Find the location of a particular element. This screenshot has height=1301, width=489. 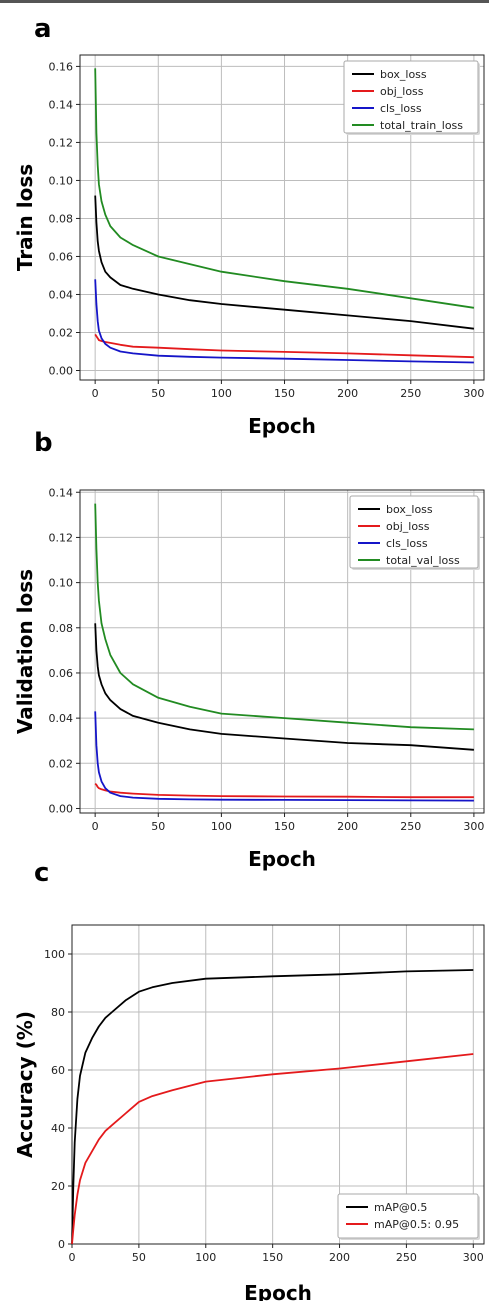

y-axis-label: Validation loss is located at coordinates (25, 651).